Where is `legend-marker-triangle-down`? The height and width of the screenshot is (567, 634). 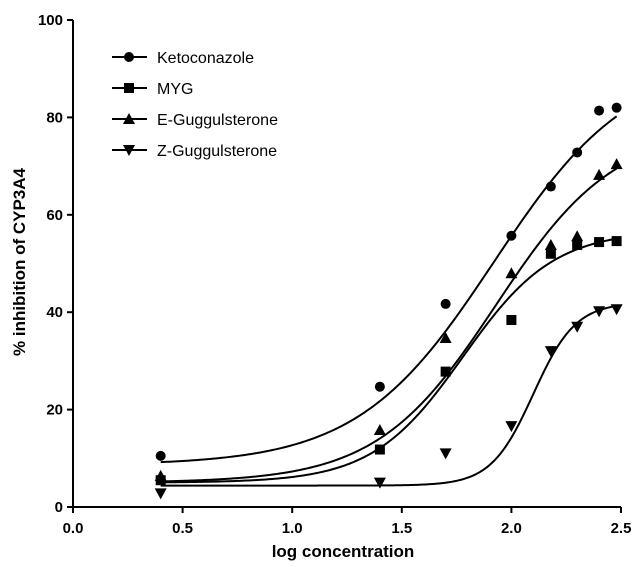
legend-marker-triangle-down is located at coordinates (129, 150).